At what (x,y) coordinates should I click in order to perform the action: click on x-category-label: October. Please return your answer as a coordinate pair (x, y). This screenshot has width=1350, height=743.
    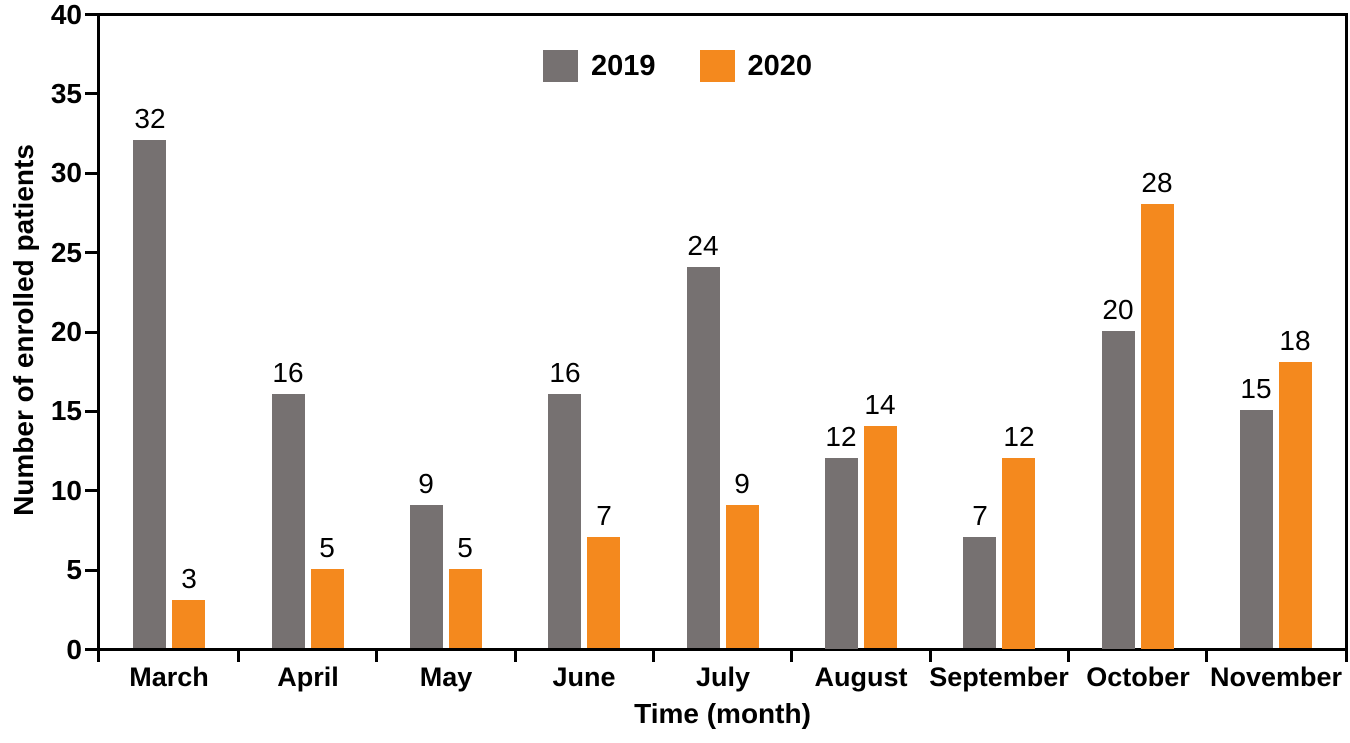
    Looking at the image, I should click on (1138, 677).